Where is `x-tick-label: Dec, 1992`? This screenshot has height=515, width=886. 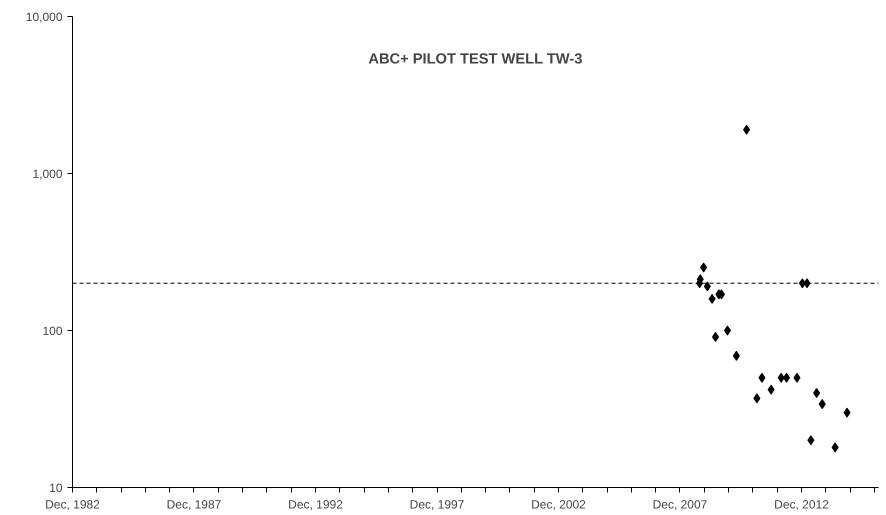
x-tick-label: Dec, 1992 is located at coordinates (316, 505).